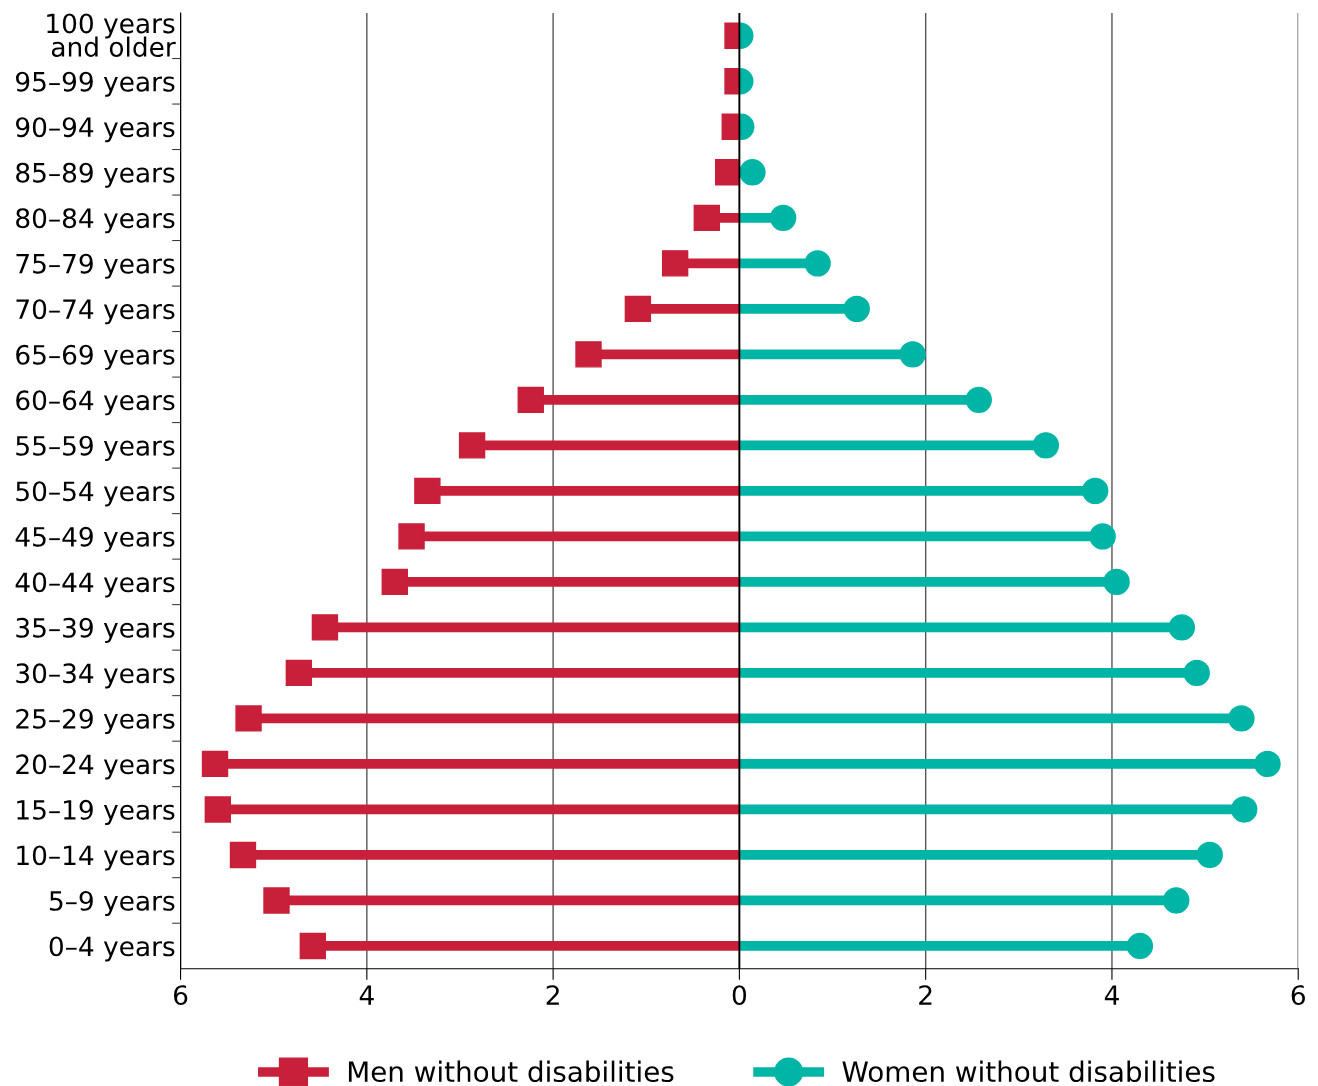 This screenshot has width=1318, height=1086. Describe the element at coordinates (95, 130) in the screenshot. I see `y-tick-label: 90–94 years` at that location.